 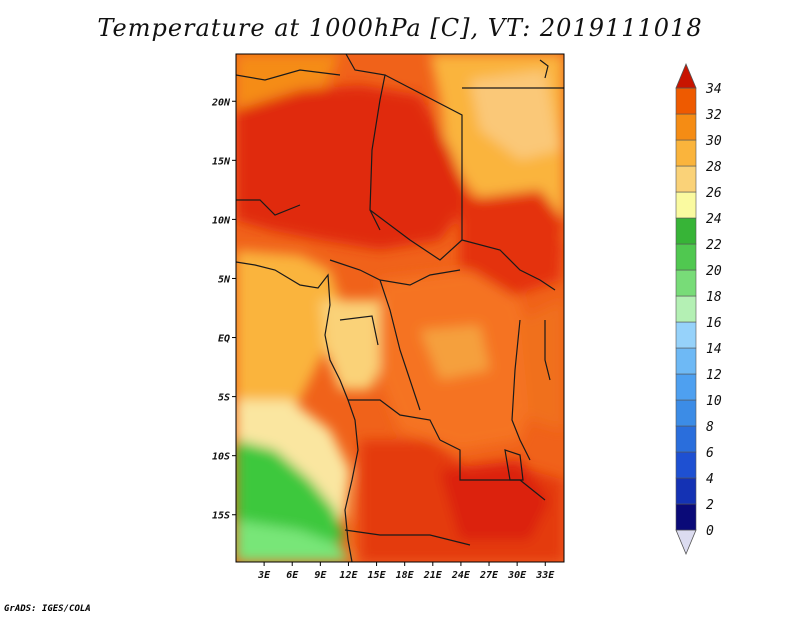 I want to click on x-tick-label: 27E, so click(x=489, y=575).